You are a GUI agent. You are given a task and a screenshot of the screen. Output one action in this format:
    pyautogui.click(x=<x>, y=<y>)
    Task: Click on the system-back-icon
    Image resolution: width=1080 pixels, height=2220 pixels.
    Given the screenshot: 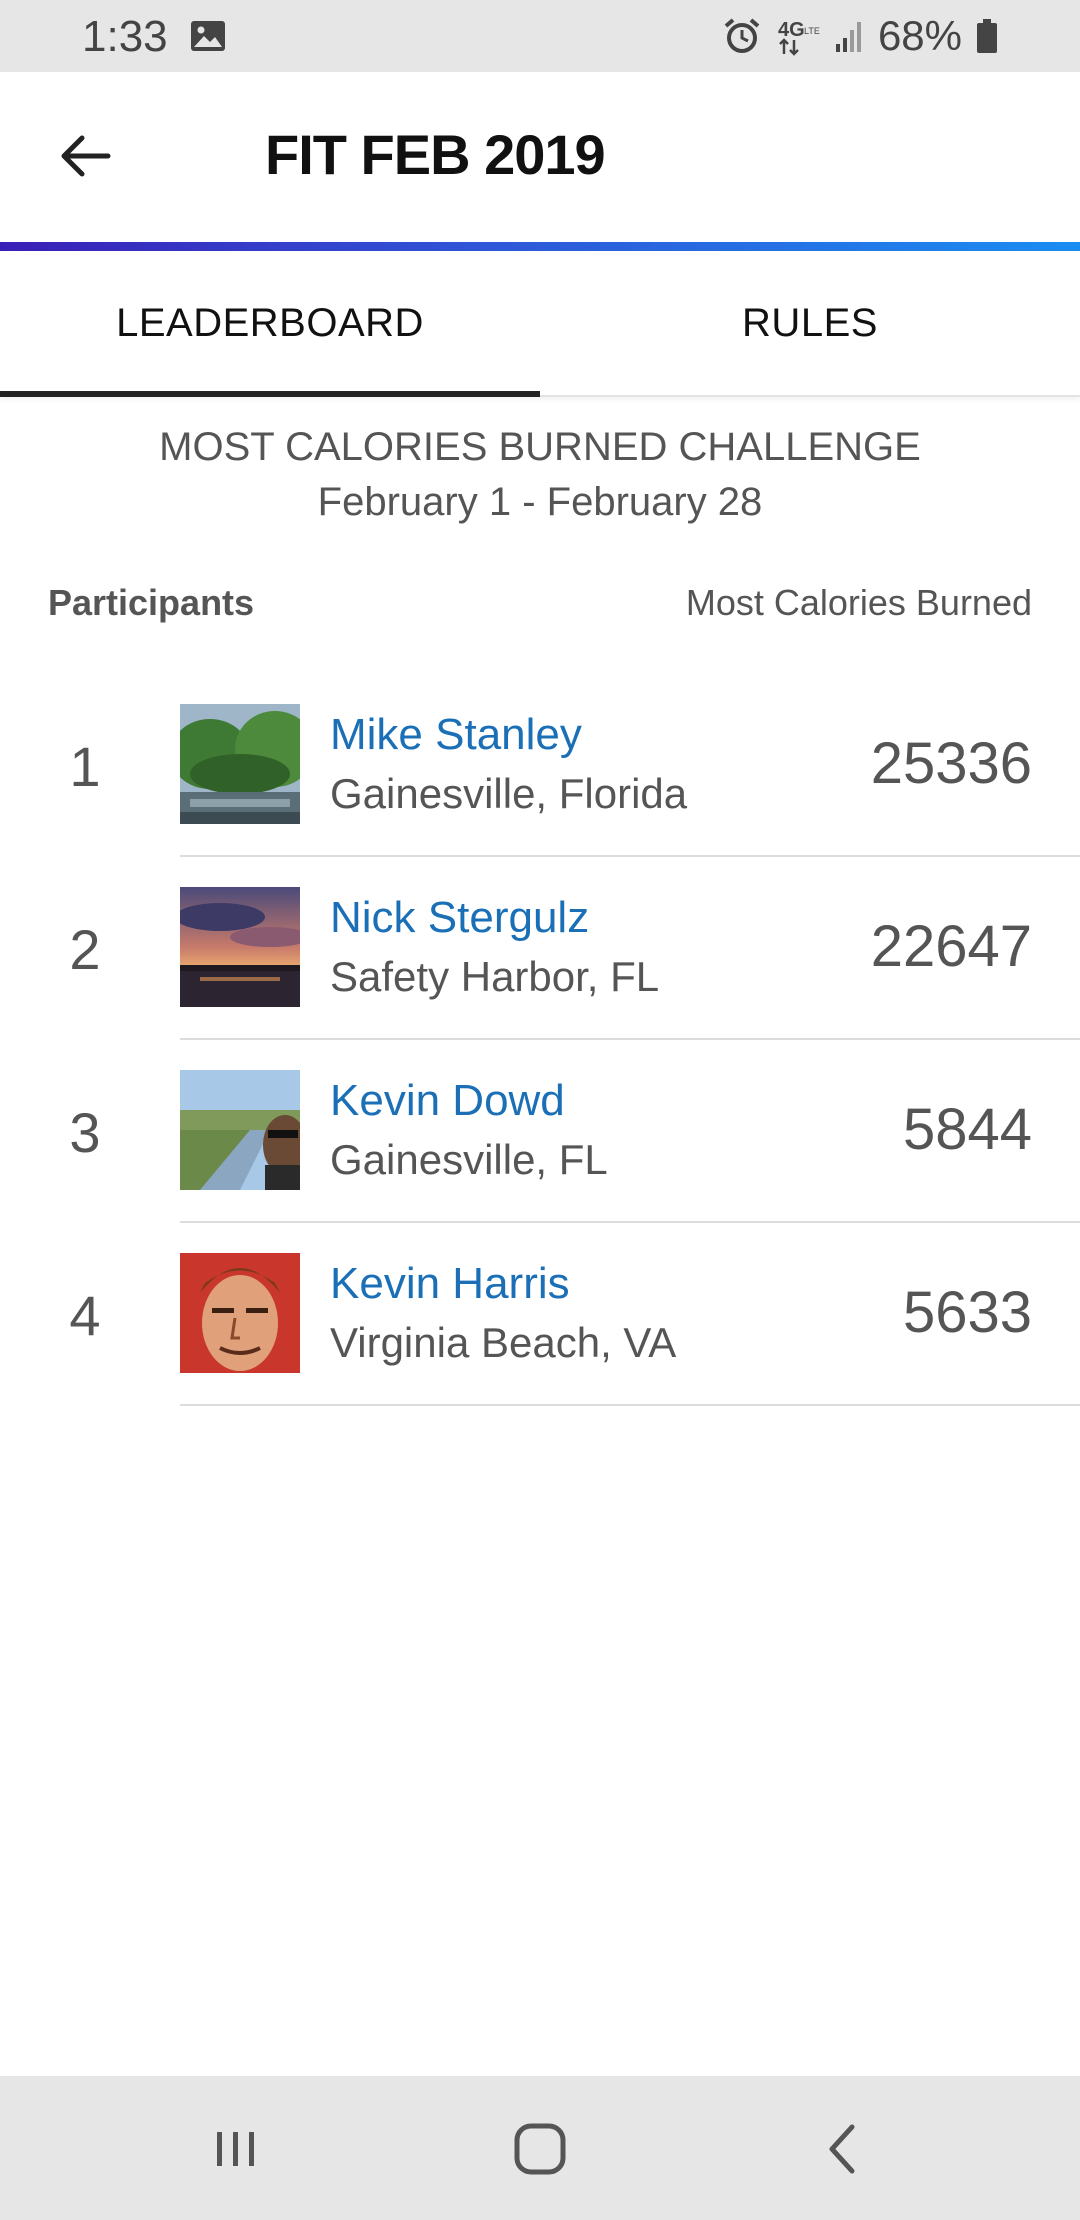 What is the action you would take?
    pyautogui.click(x=842, y=2149)
    